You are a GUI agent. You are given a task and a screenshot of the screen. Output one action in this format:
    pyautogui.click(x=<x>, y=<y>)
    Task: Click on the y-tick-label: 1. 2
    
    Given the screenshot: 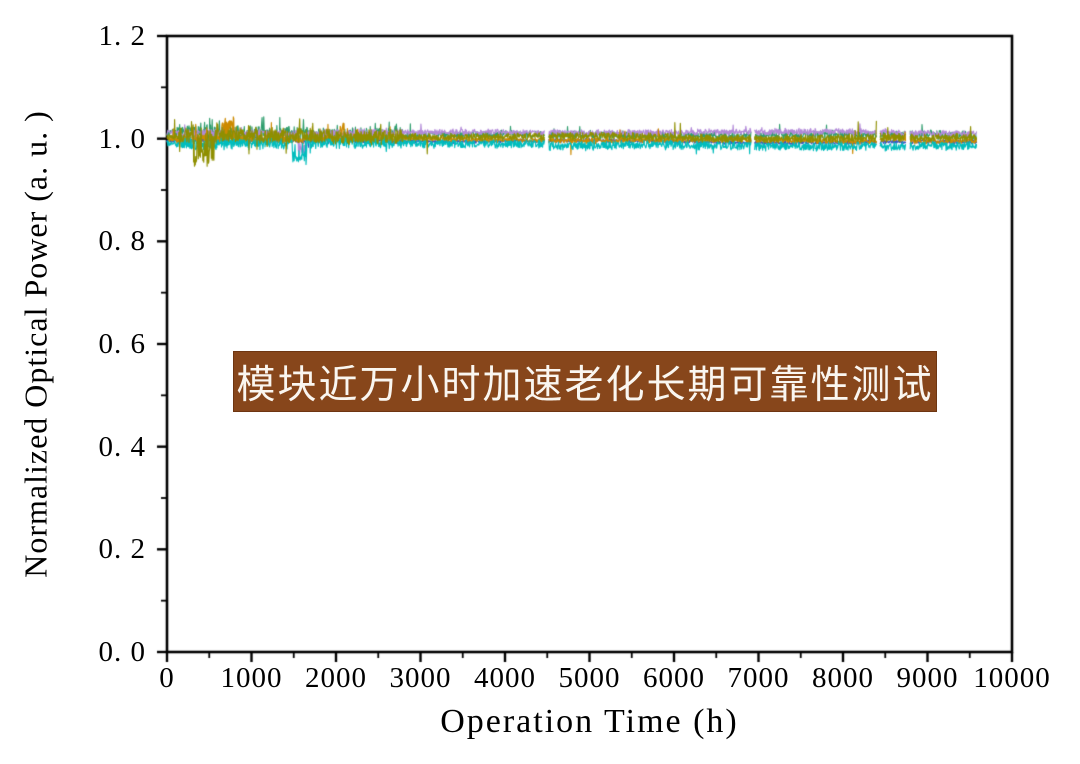 What is the action you would take?
    pyautogui.click(x=122, y=36)
    